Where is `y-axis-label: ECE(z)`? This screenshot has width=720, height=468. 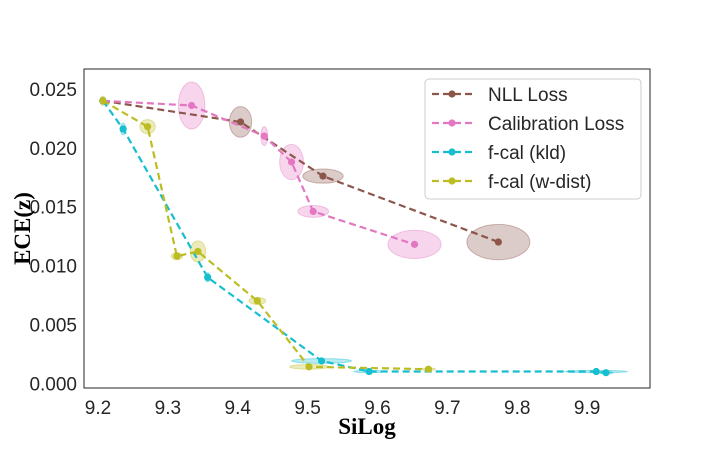 y-axis-label: ECE(z) is located at coordinates (22, 228).